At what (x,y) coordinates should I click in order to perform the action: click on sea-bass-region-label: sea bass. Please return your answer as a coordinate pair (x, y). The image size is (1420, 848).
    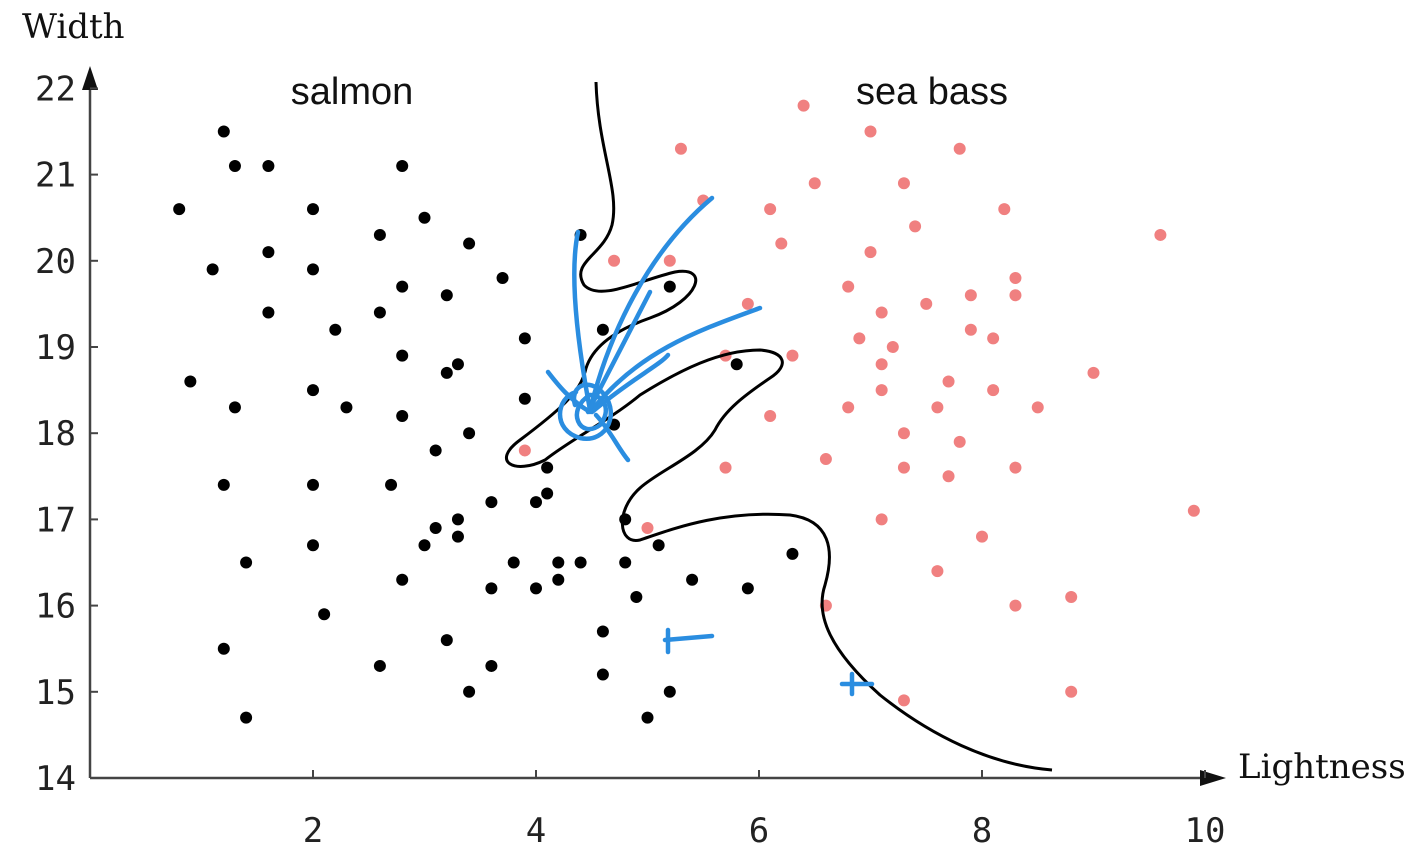
    Looking at the image, I should click on (932, 92).